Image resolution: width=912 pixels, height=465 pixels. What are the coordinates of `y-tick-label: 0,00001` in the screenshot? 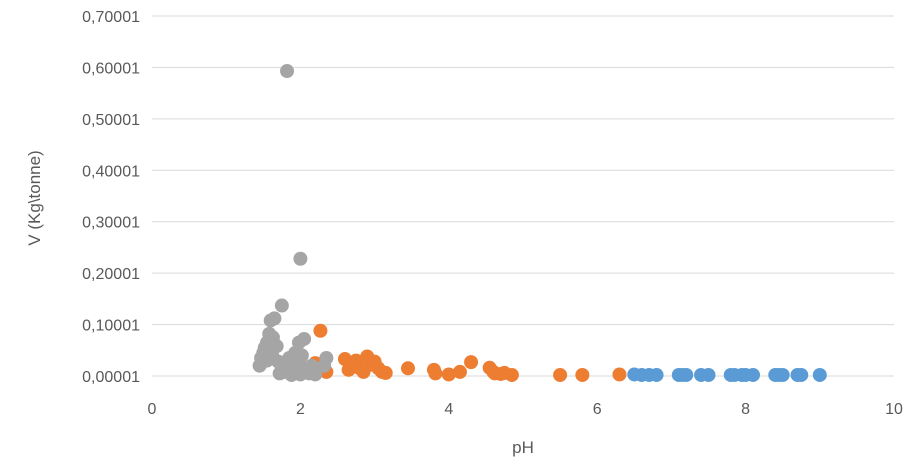 It's located at (111, 377).